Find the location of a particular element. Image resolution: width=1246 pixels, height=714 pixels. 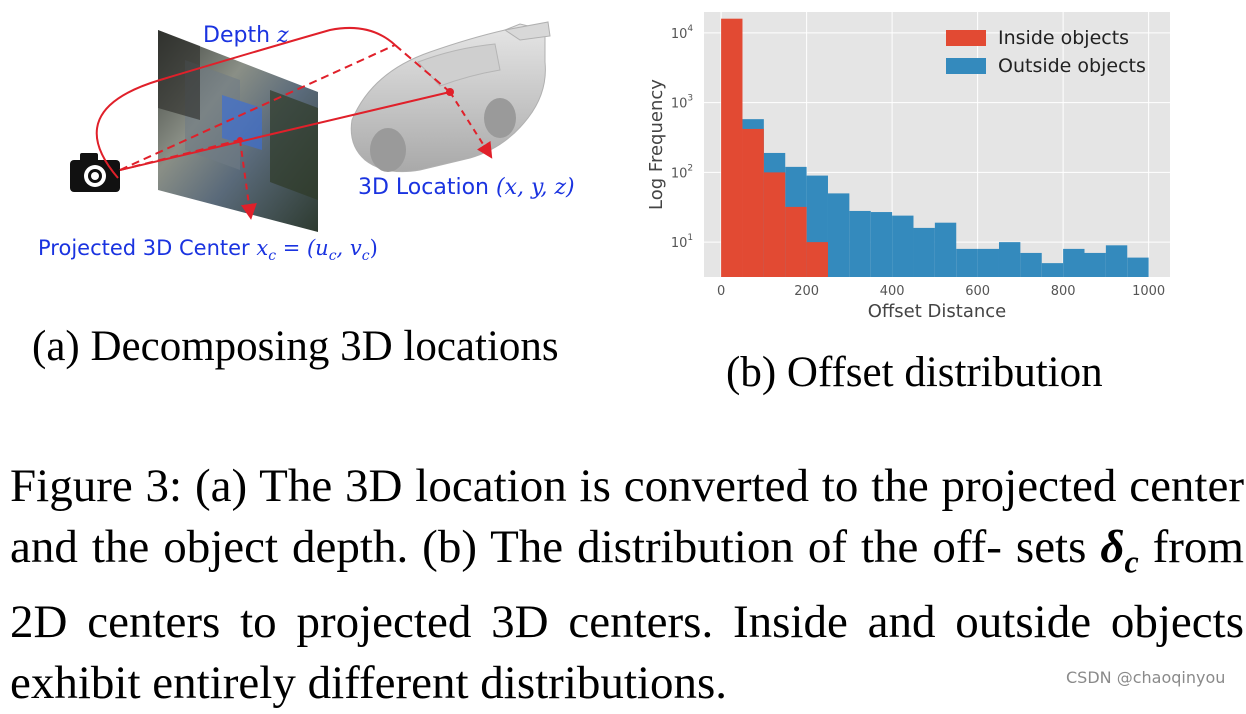

projection-lines is located at coordinates (294, 123).